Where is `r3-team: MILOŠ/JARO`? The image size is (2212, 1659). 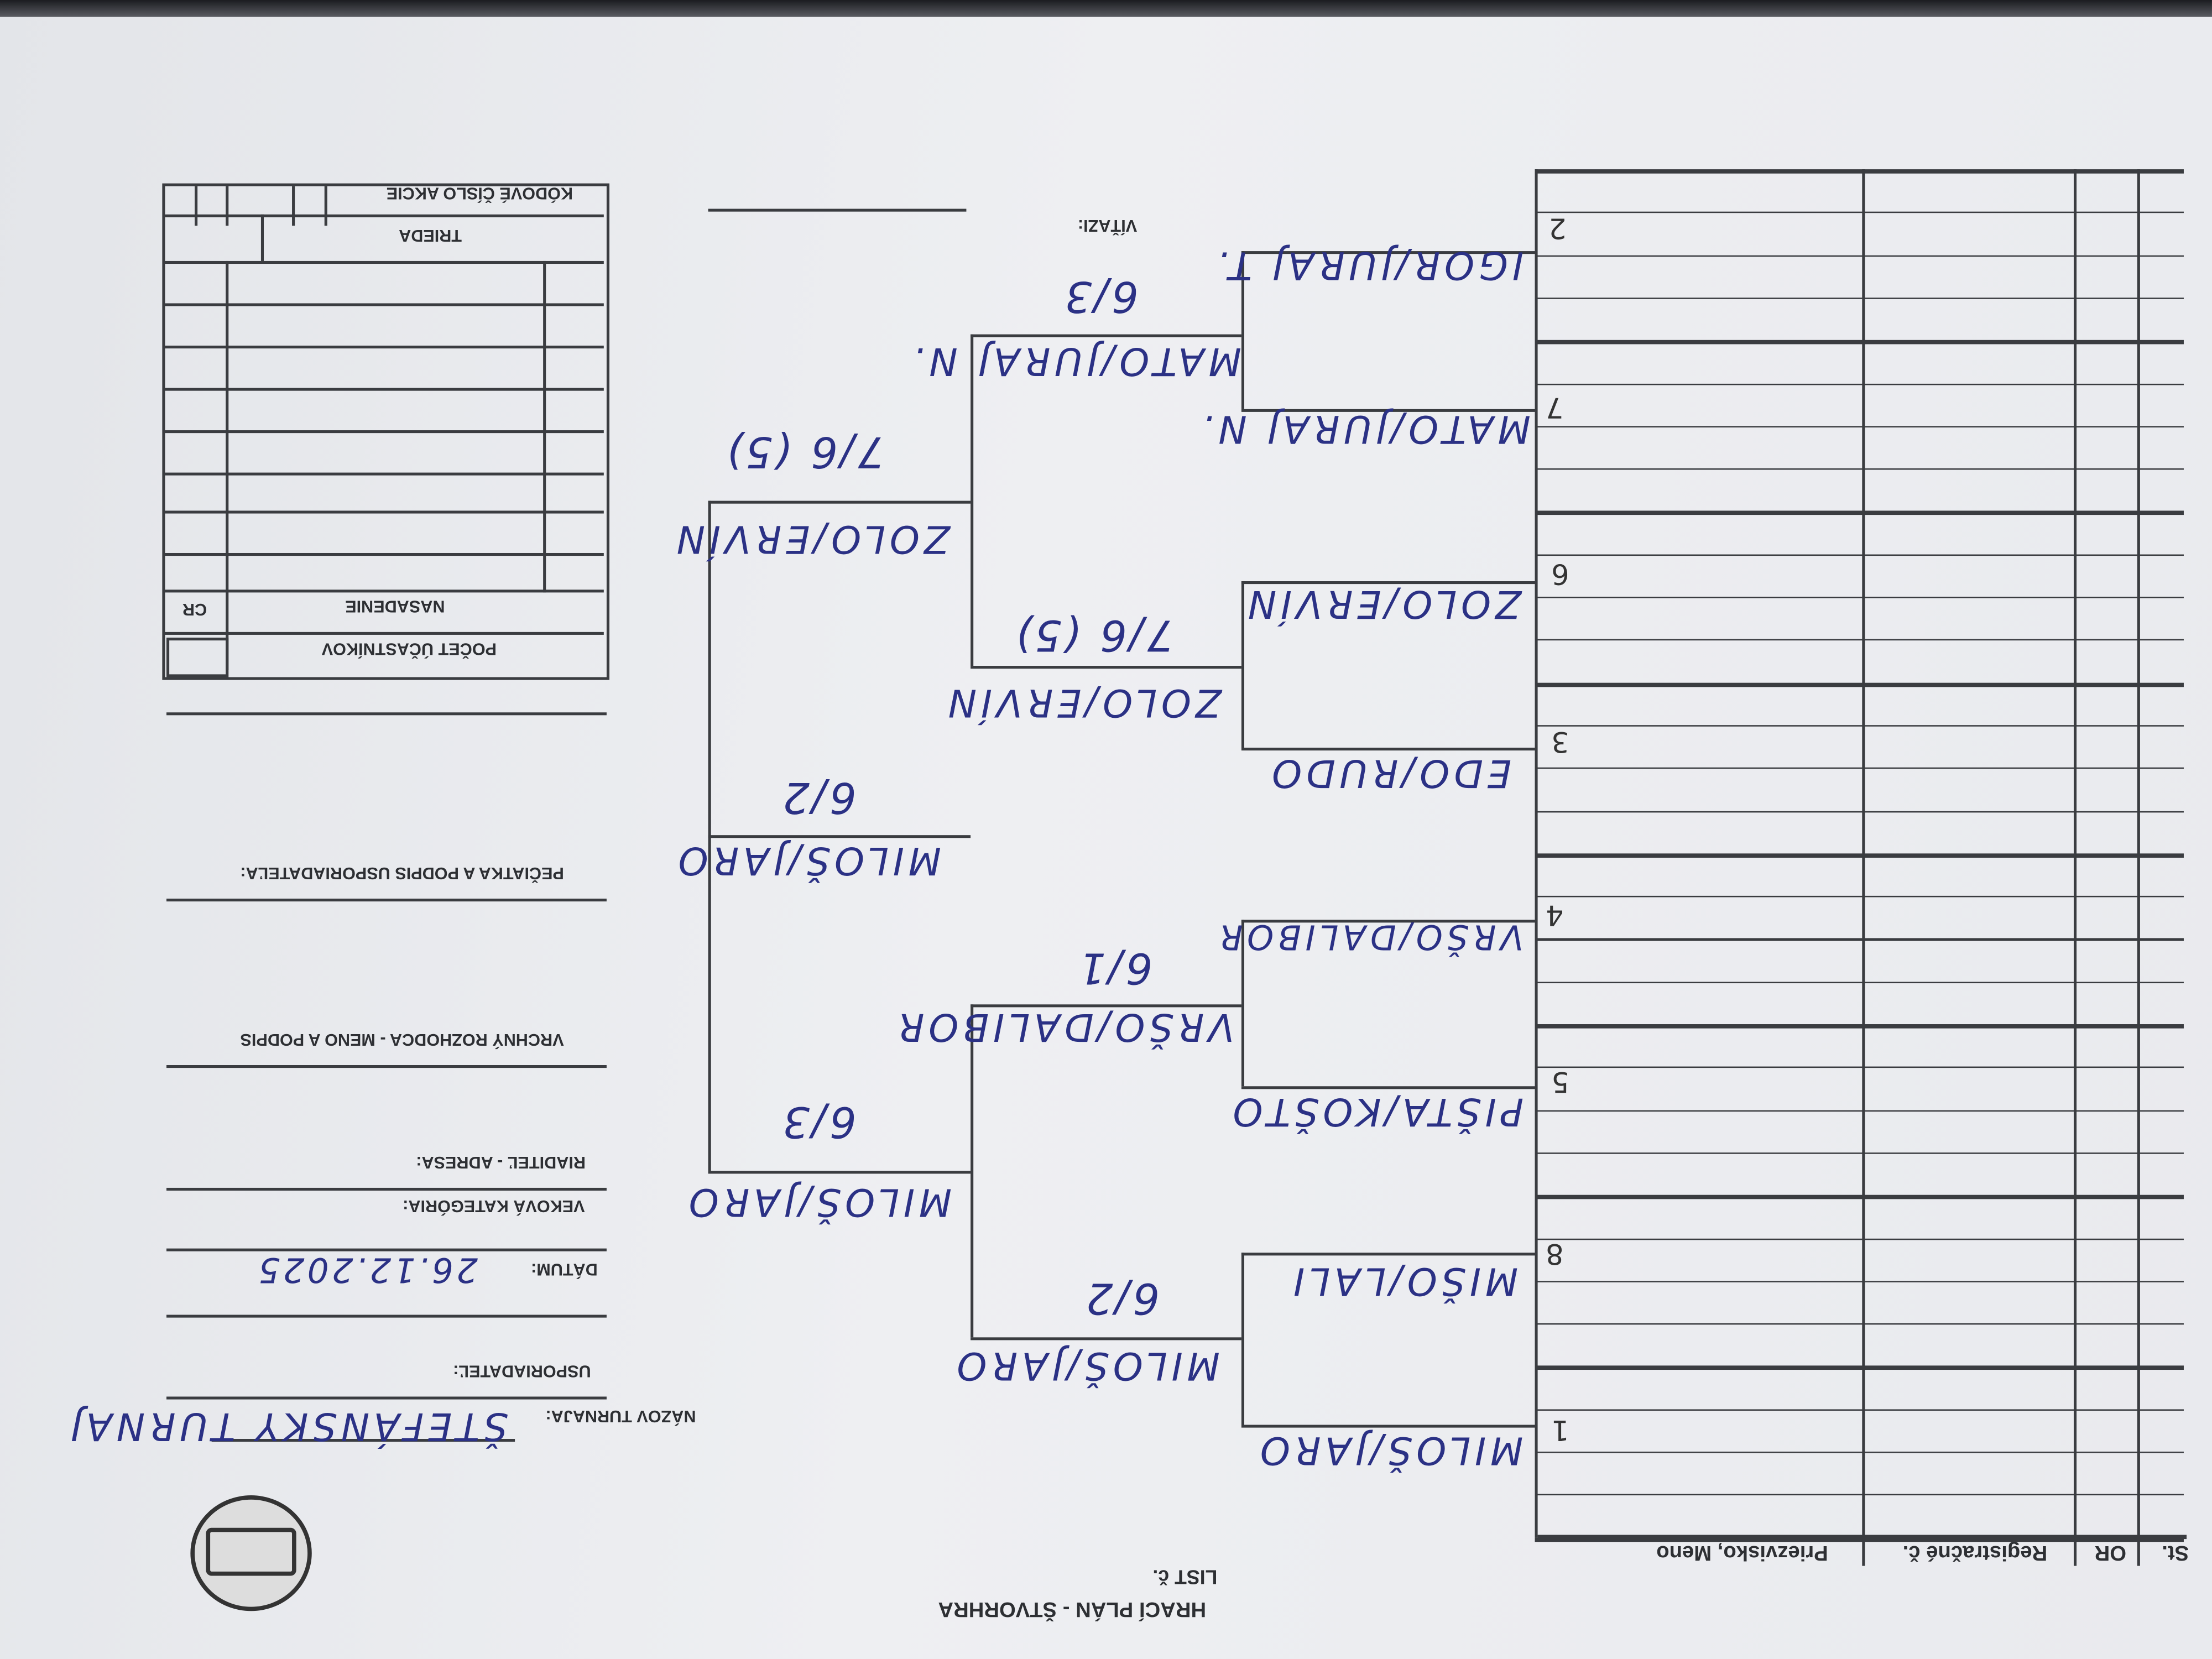
r3-team: MILOŠ/JARO is located at coordinates (818, 1201).